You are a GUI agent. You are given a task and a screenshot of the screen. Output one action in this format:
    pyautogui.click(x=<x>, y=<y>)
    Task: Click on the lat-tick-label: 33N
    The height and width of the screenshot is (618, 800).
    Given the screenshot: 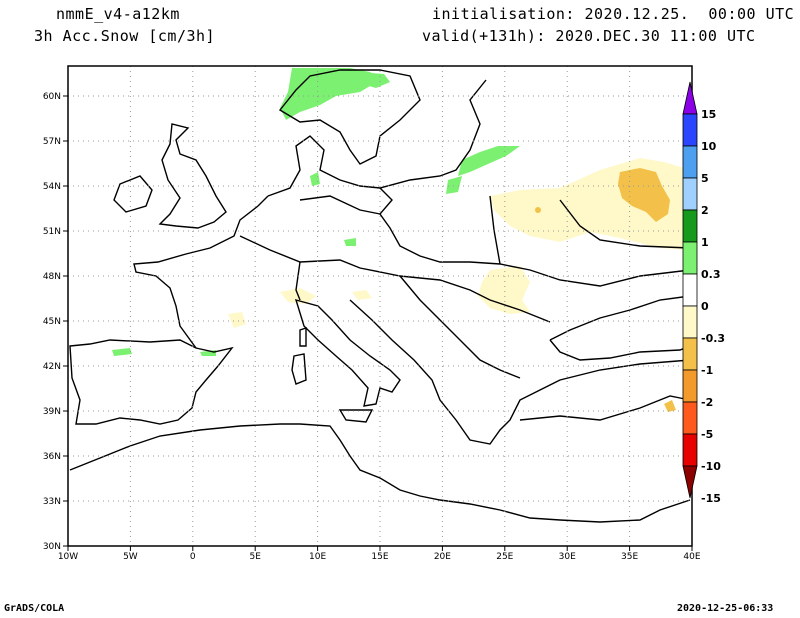 What is the action you would take?
    pyautogui.click(x=52, y=502)
    